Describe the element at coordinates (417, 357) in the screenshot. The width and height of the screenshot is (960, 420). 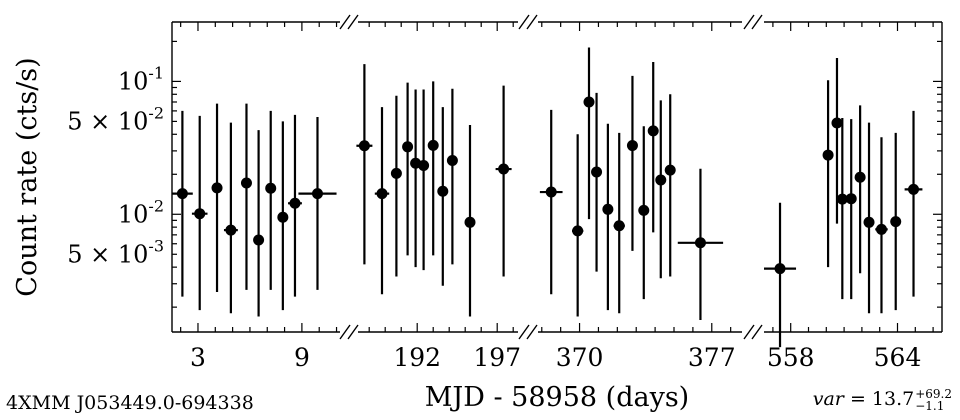
I see `x-tick-label-2-1: 192` at that location.